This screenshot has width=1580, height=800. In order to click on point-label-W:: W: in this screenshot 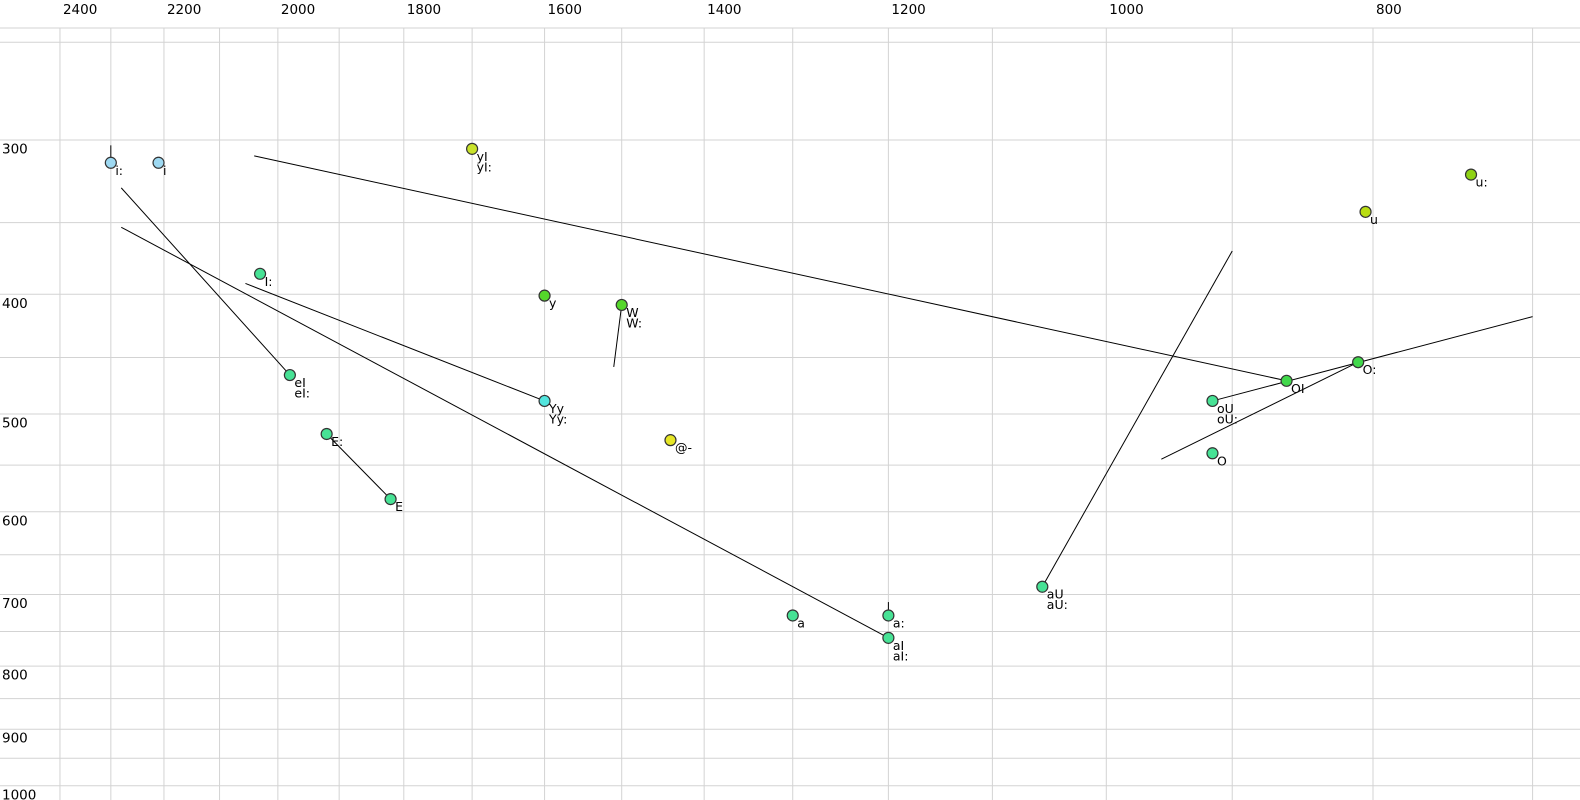, I will do `click(634, 322)`.